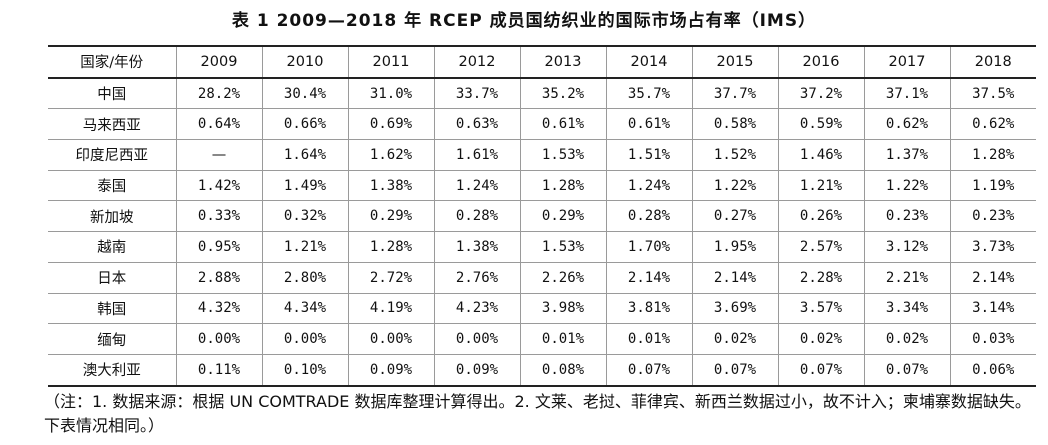 The width and height of the screenshot is (1048, 445). Describe the element at coordinates (524, 21) in the screenshot. I see `table-title: 表 1 2009—2018 年 RCEP 成员国纺织业的国际市场占有率（IMS）` at that location.